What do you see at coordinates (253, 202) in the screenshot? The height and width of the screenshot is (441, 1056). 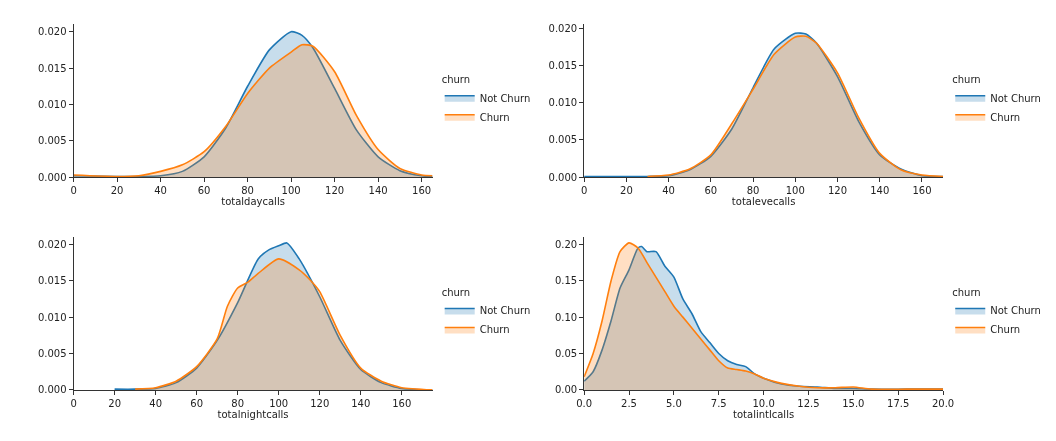 I see `x-axis-title: totaldaycalls` at bounding box center [253, 202].